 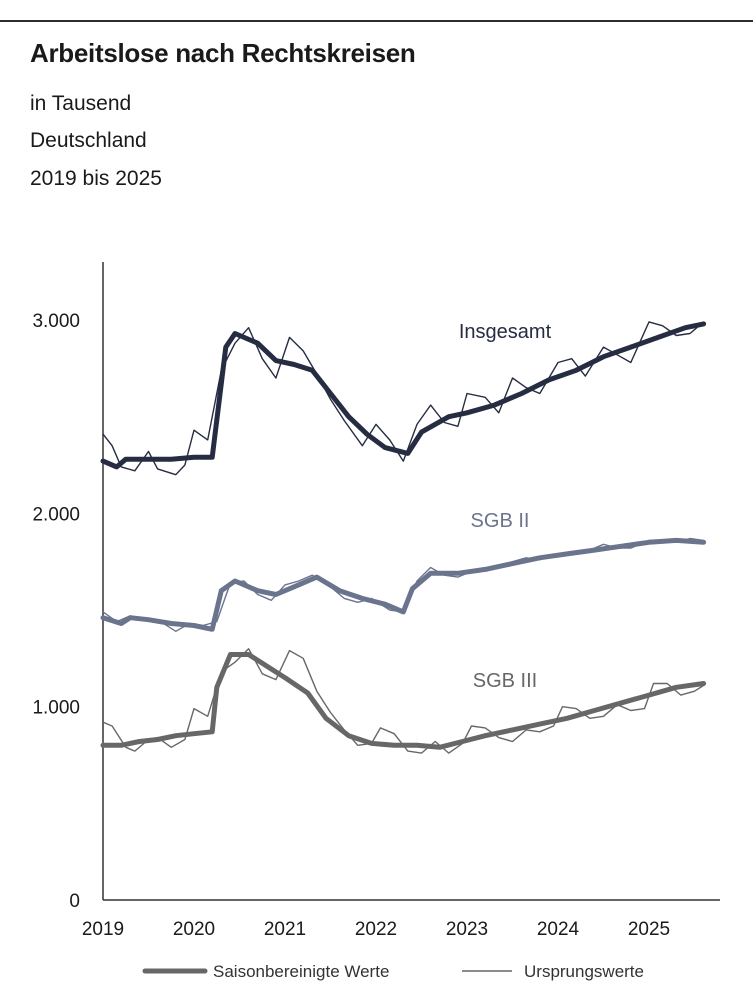 What do you see at coordinates (505, 506) in the screenshot?
I see `series-labels: Insgesamt SGB II SGB III` at bounding box center [505, 506].